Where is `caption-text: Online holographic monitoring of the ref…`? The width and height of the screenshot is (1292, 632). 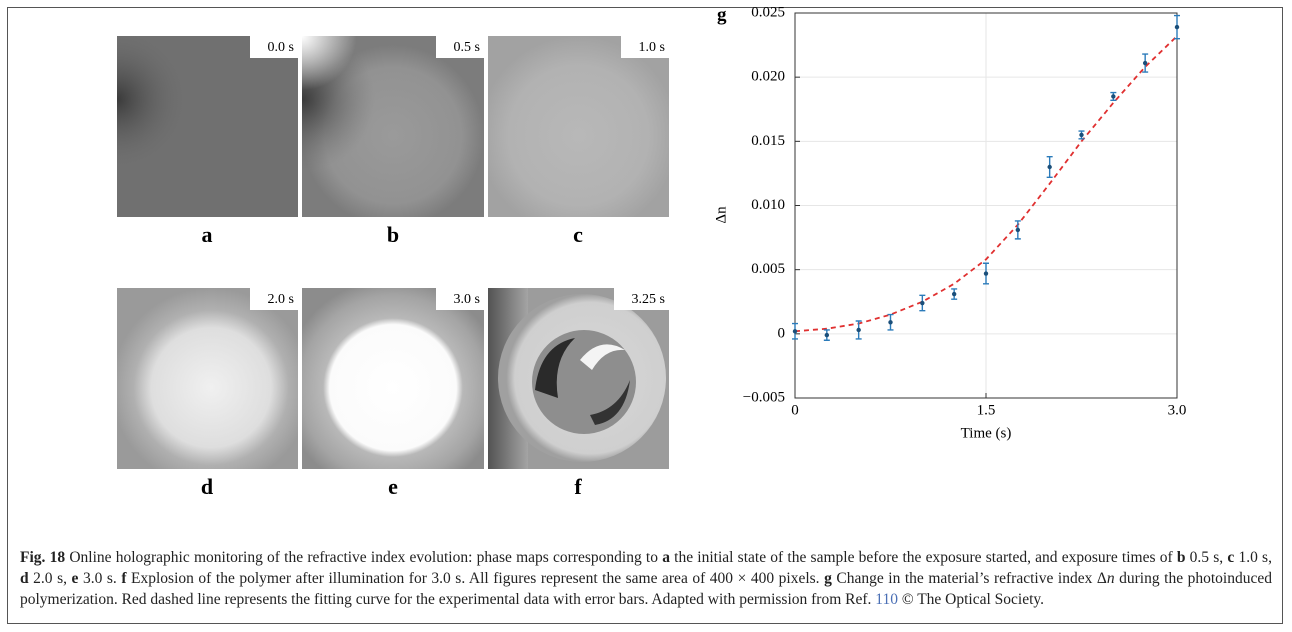 caption-text: Online holographic monitoring of the ref… is located at coordinates (364, 557).